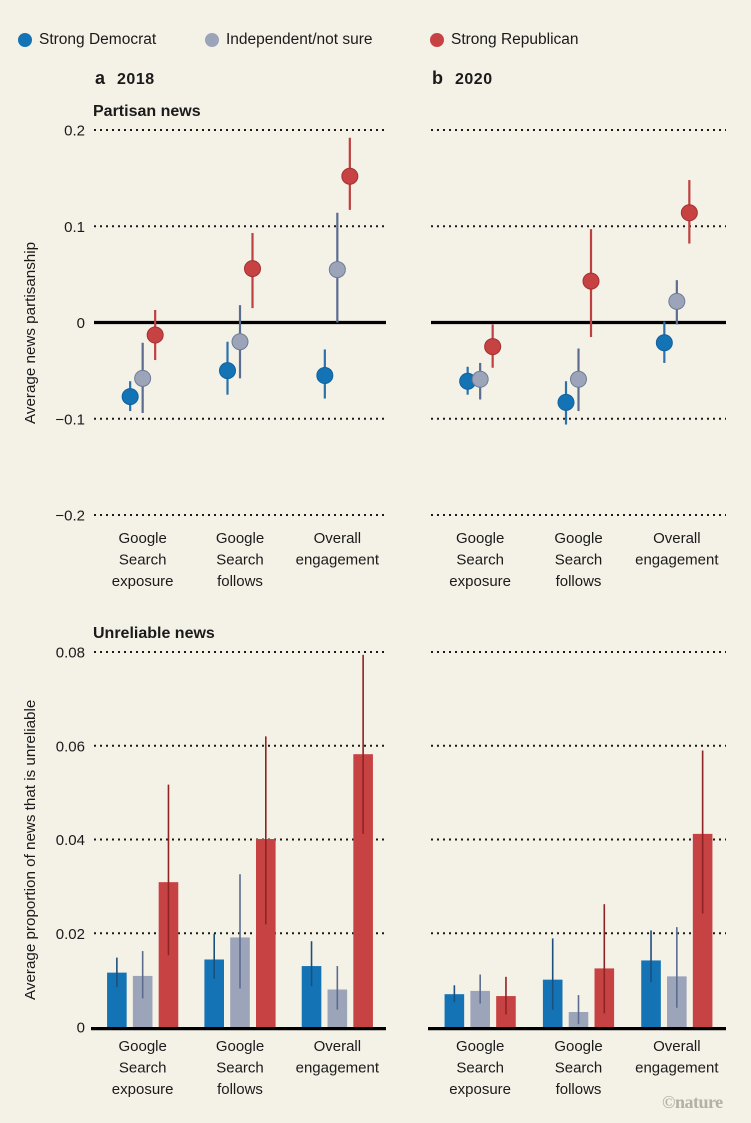 Image resolution: width=751 pixels, height=1123 pixels. Describe the element at coordinates (98, 39) in the screenshot. I see `legend-label-democrat: Strong Democrat` at that location.